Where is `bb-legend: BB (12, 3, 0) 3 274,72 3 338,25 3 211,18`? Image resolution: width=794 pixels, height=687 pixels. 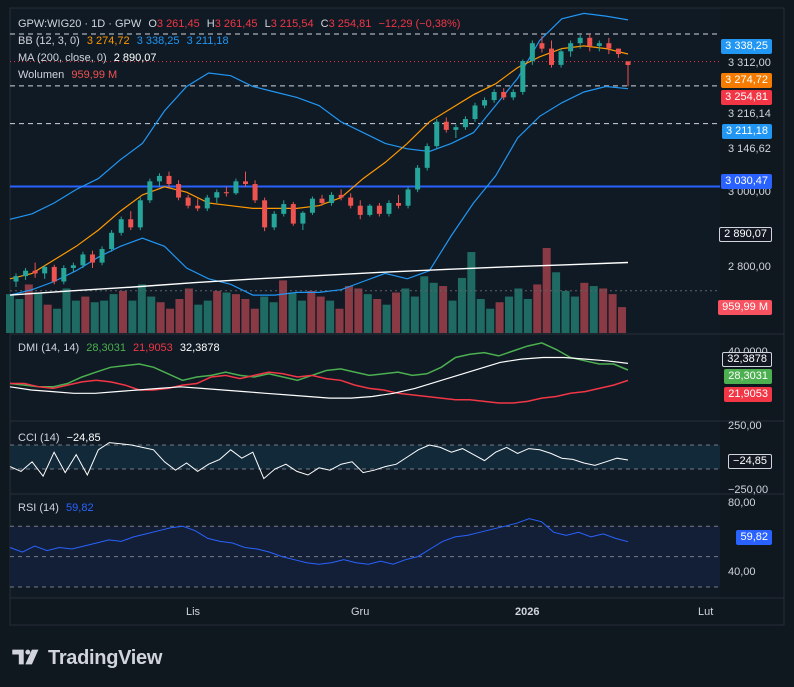 bb-legend: BB (12, 3, 0) 3 274,72 3 338,25 3 211,18 is located at coordinates (125, 41).